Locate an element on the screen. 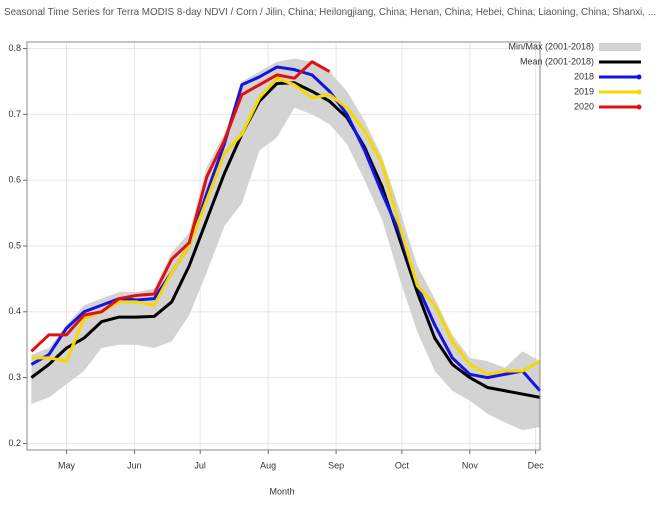 The image size is (660, 505). y-tick-label: 0.4 is located at coordinates (14, 311).